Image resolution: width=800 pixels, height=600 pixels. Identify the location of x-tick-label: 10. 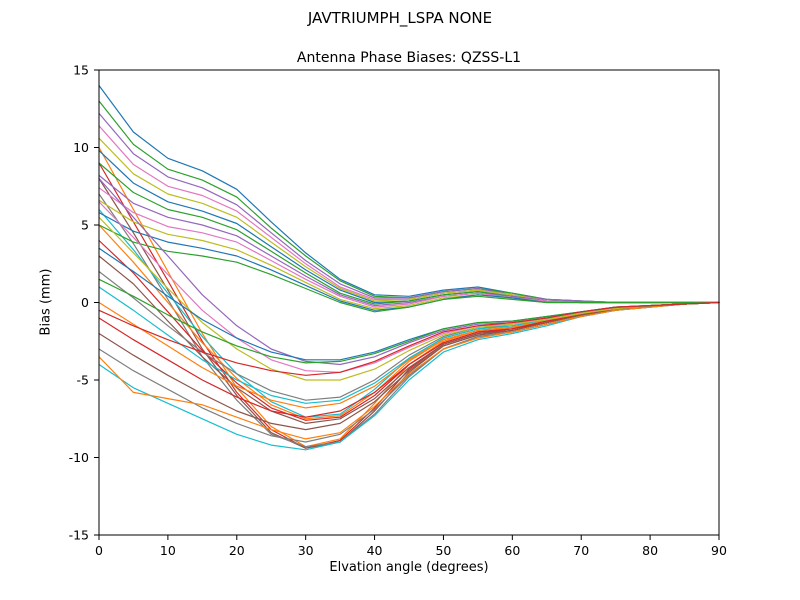
(168, 550).